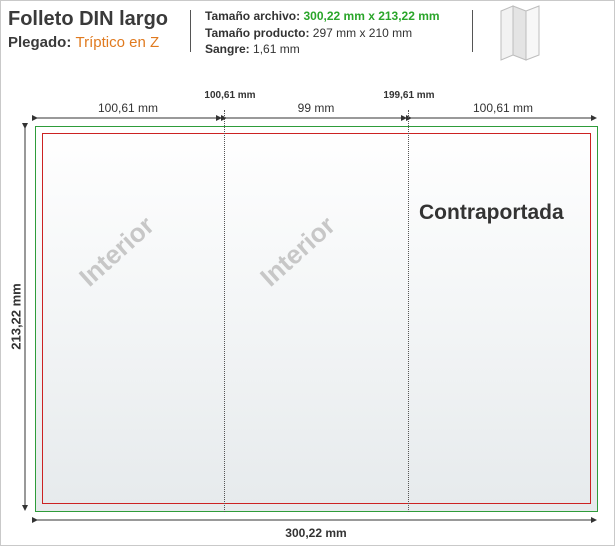 Image resolution: width=615 pixels, height=546 pixels. What do you see at coordinates (253, 16) in the screenshot?
I see `file-size-label: Tamaño archivo:` at bounding box center [253, 16].